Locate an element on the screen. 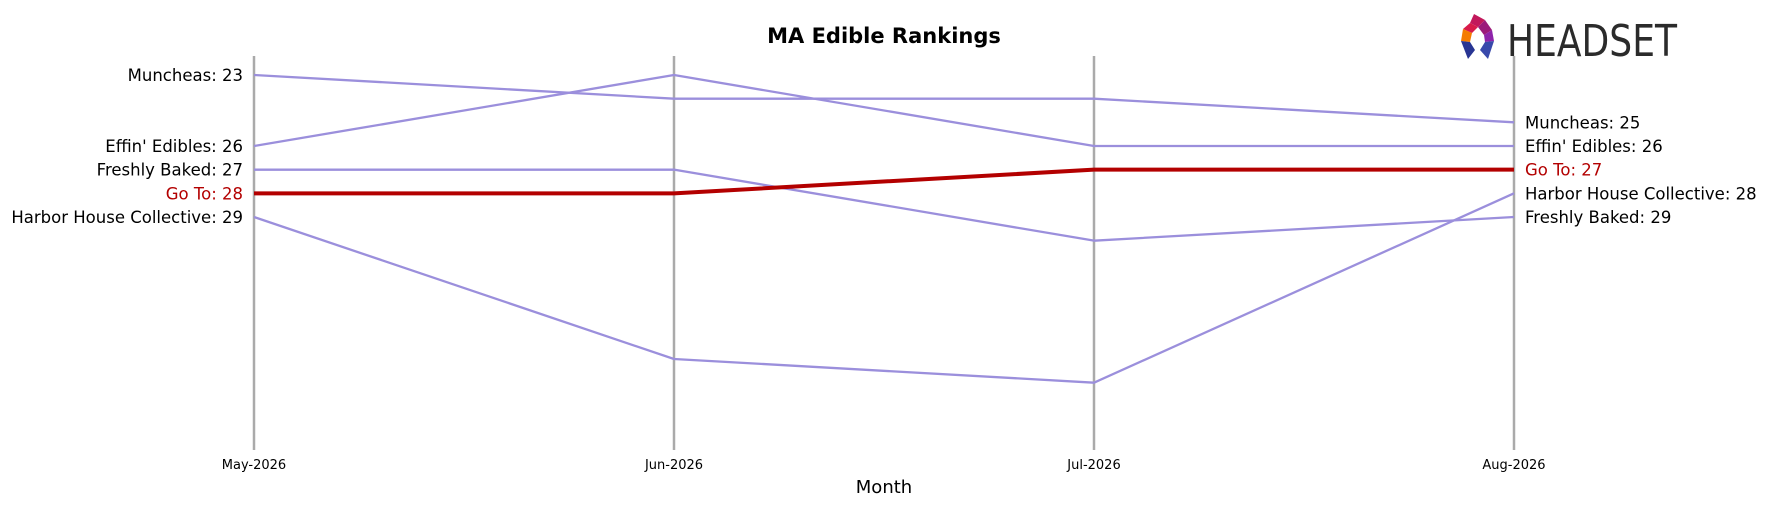 The image size is (1768, 506). left-rank-label: Muncheas: 23 is located at coordinates (185, 75).